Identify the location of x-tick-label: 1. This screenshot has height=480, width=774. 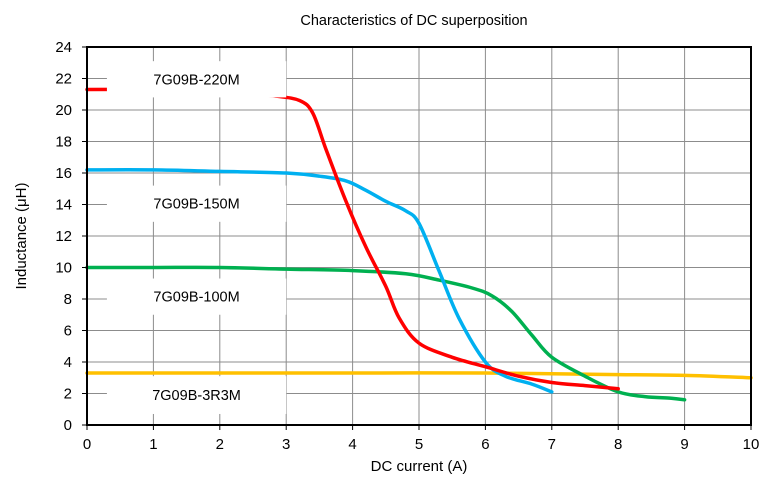
(153, 444).